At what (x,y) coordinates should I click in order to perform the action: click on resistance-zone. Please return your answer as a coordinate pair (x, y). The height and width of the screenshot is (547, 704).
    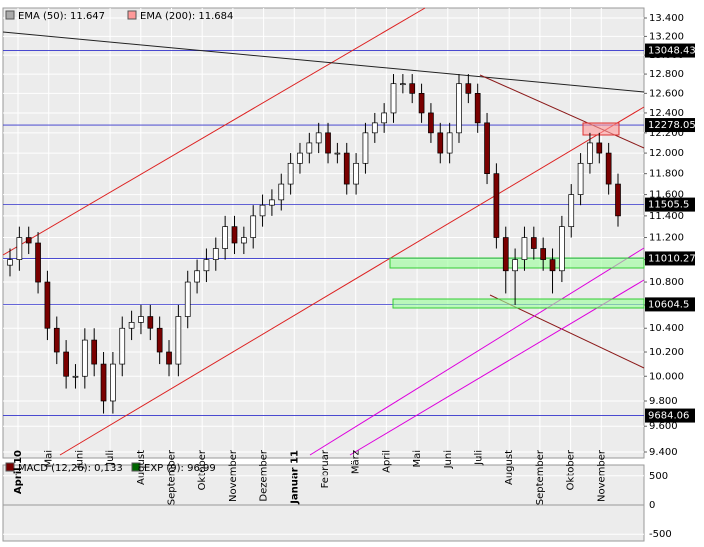
    Looking at the image, I should click on (601, 129).